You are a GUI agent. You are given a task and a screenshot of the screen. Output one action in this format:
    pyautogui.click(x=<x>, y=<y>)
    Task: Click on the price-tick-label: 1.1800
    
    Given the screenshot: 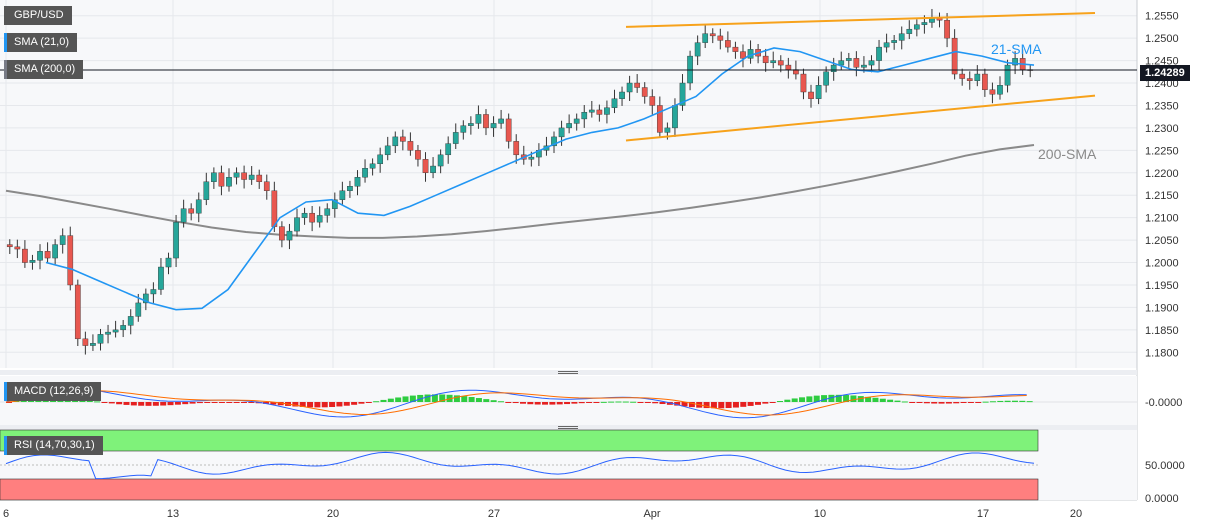 What is the action you would take?
    pyautogui.click(x=1162, y=353)
    